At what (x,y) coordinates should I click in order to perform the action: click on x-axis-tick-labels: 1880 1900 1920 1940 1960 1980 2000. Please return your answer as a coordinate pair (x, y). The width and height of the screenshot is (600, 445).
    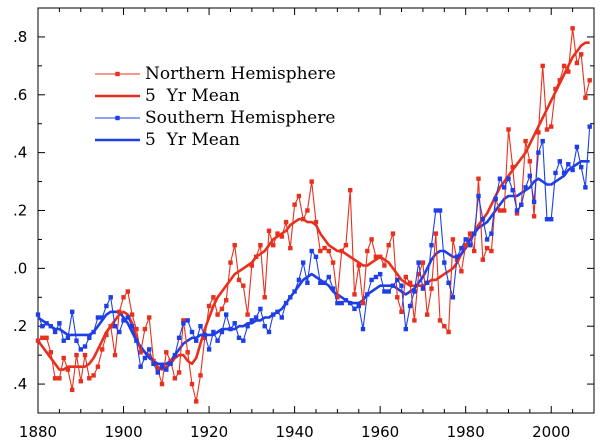
    Looking at the image, I should click on (294, 432).